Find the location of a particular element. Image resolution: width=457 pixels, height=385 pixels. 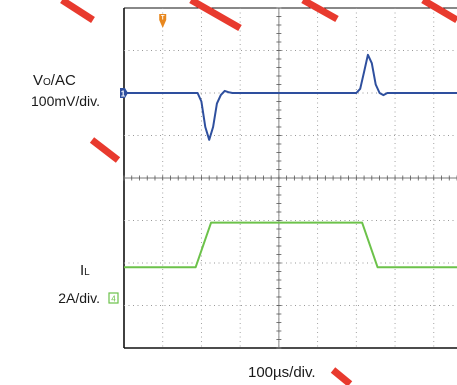

vo-ground-marker is located at coordinates (124, 93).